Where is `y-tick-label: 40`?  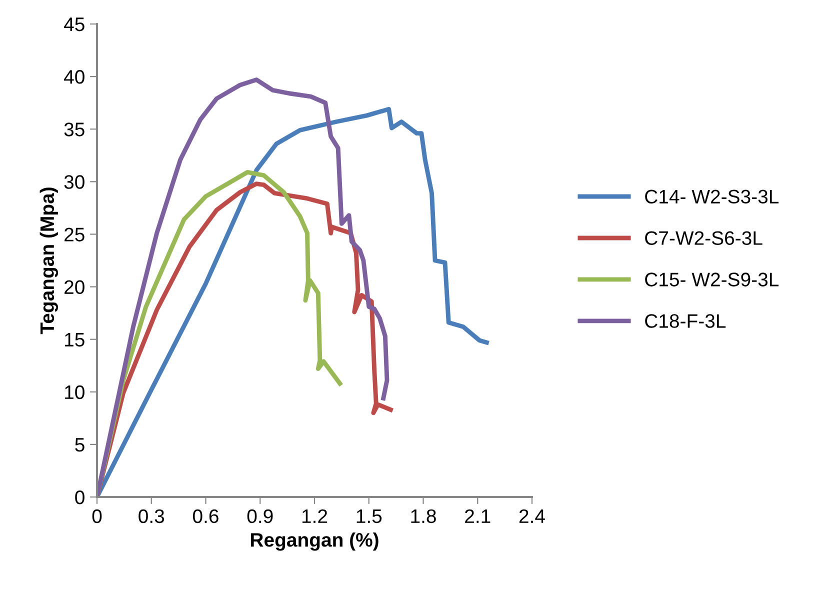 y-tick-label: 40 is located at coordinates (74, 77).